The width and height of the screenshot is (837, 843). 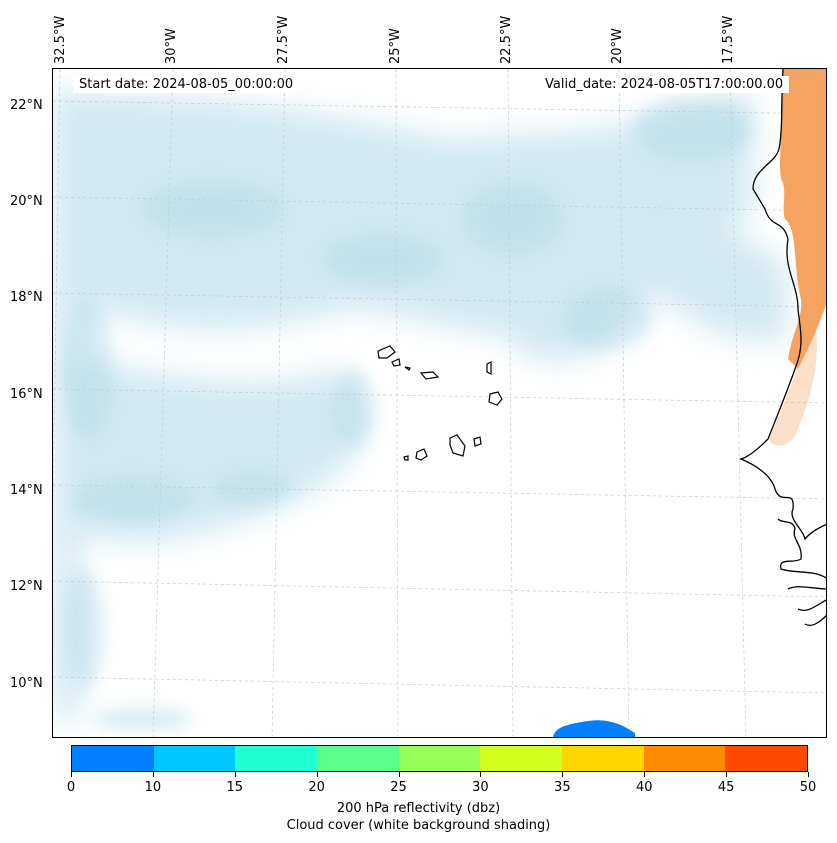 I want to click on valid-date-label: Valid_date: 2024-08-05T17:00:00.00, so click(x=664, y=84).